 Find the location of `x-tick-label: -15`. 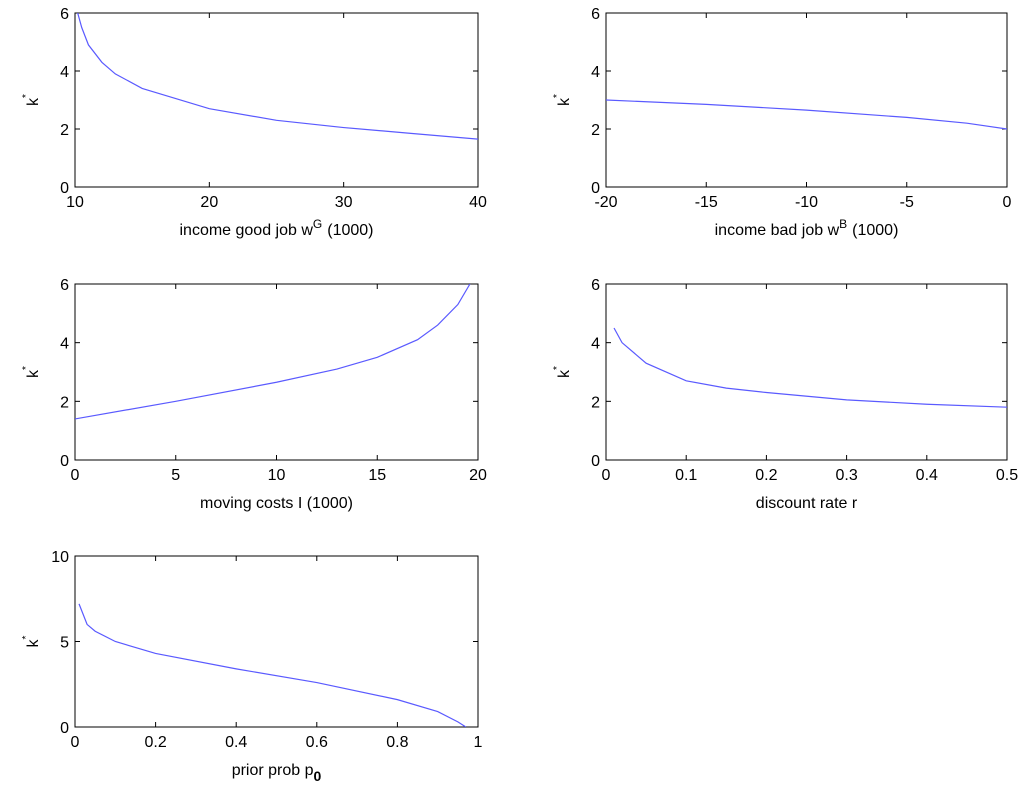

x-tick-label: -15 is located at coordinates (706, 202).